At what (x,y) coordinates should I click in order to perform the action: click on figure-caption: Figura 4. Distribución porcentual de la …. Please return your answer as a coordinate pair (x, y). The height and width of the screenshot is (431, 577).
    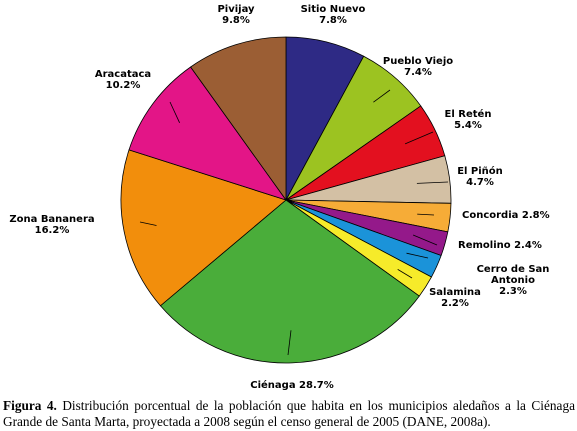
    Looking at the image, I should click on (289, 414).